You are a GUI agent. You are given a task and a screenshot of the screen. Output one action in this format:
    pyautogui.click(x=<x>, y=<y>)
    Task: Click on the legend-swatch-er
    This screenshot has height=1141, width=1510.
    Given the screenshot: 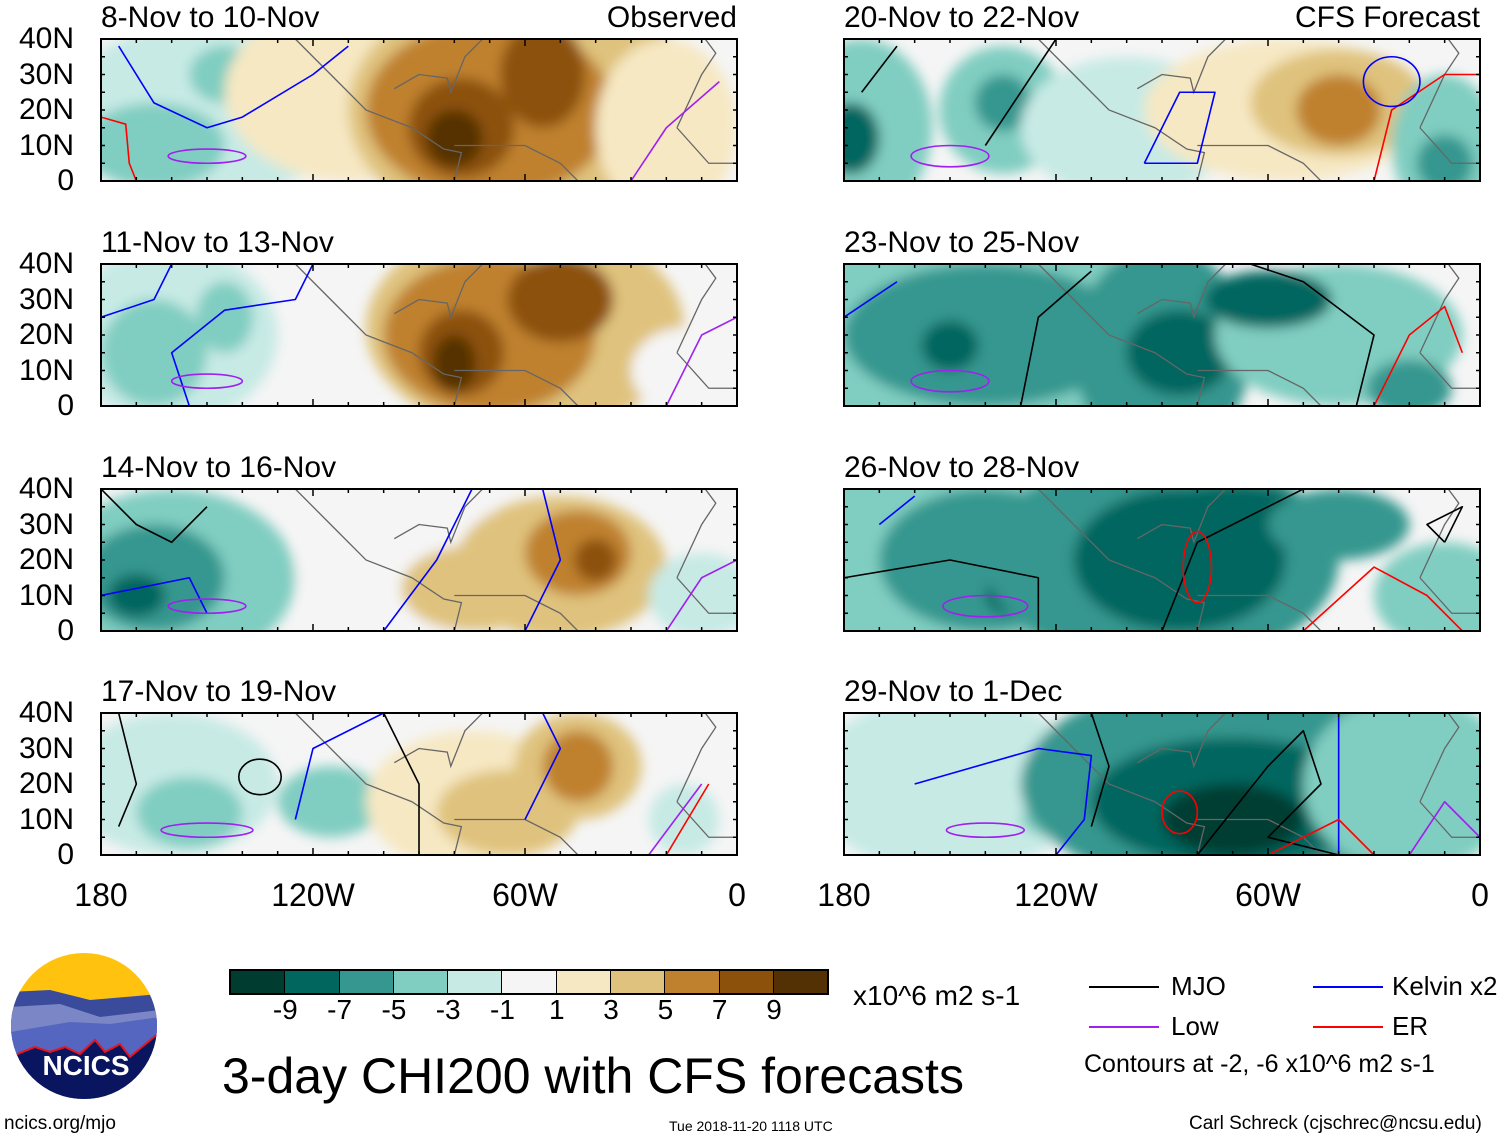 What is the action you would take?
    pyautogui.click(x=1348, y=1027)
    